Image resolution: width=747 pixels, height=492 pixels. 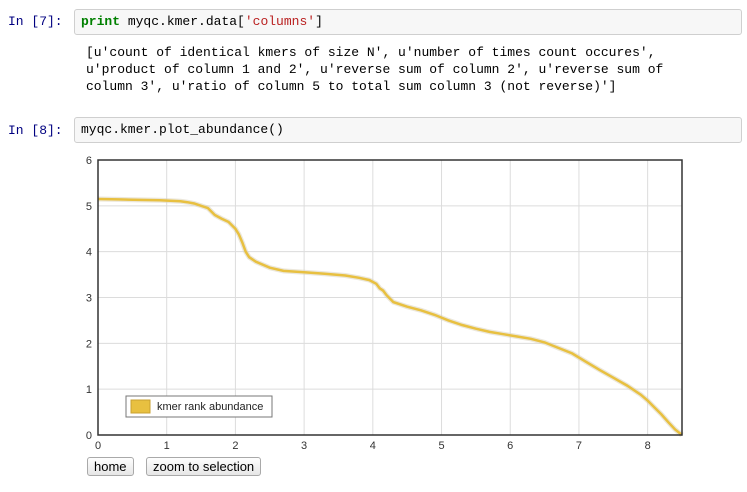 What do you see at coordinates (35, 130) in the screenshot?
I see `input-prompt-8: In [8]:` at bounding box center [35, 130].